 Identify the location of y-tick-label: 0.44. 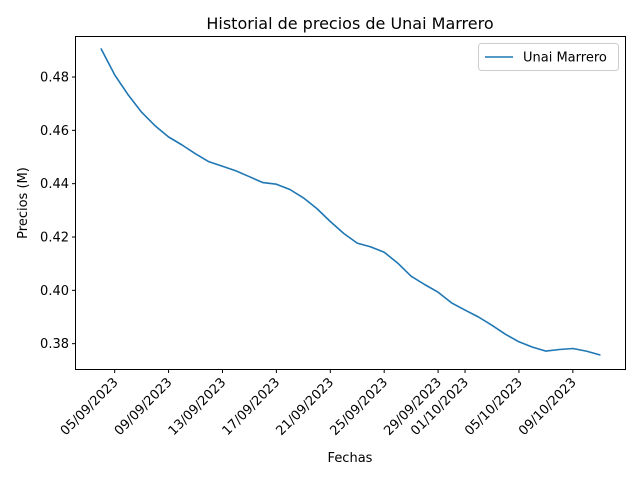
(54, 184).